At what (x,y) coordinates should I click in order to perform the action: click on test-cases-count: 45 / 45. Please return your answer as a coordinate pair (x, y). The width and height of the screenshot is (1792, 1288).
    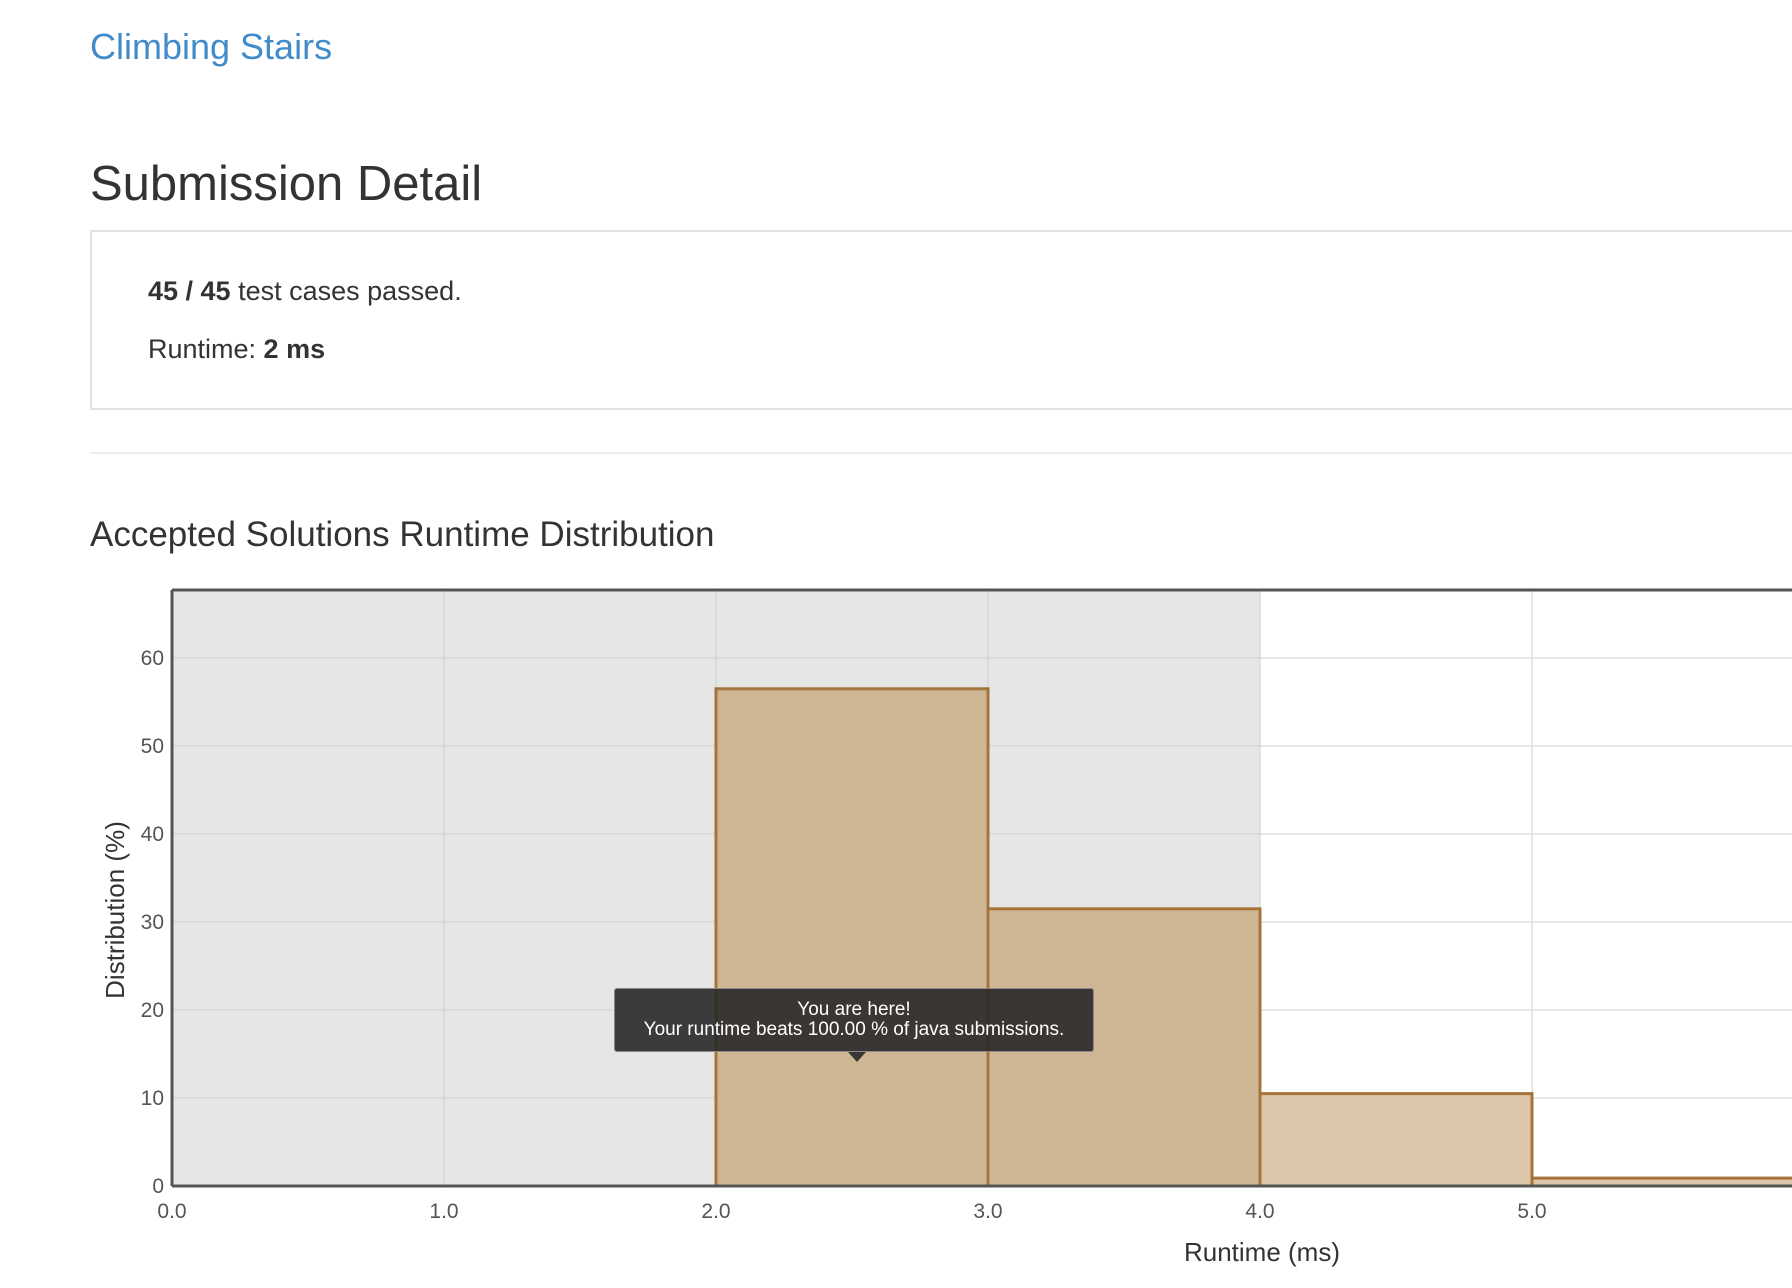
    Looking at the image, I should click on (189, 291).